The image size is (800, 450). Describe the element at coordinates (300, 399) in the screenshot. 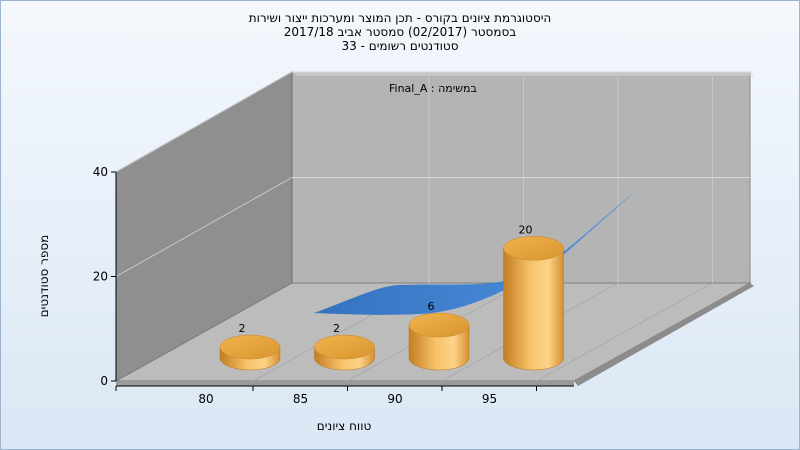

I see `x-tick-label-1: 85` at that location.